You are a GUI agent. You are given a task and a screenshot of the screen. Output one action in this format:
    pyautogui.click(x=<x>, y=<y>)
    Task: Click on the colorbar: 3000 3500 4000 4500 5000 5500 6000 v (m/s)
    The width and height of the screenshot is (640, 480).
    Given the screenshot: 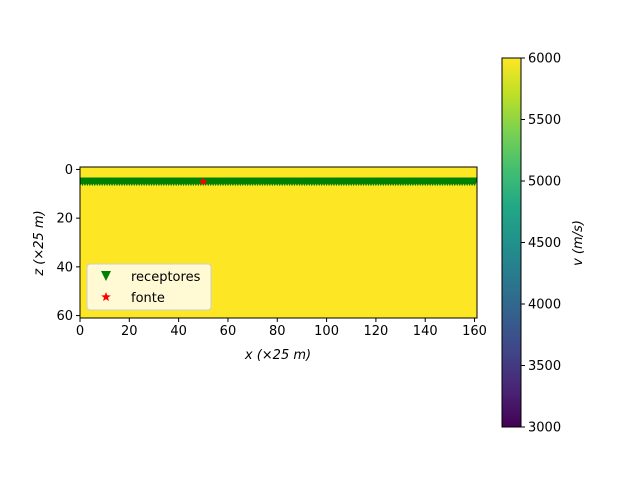 What is the action you would take?
    pyautogui.click(x=543, y=244)
    